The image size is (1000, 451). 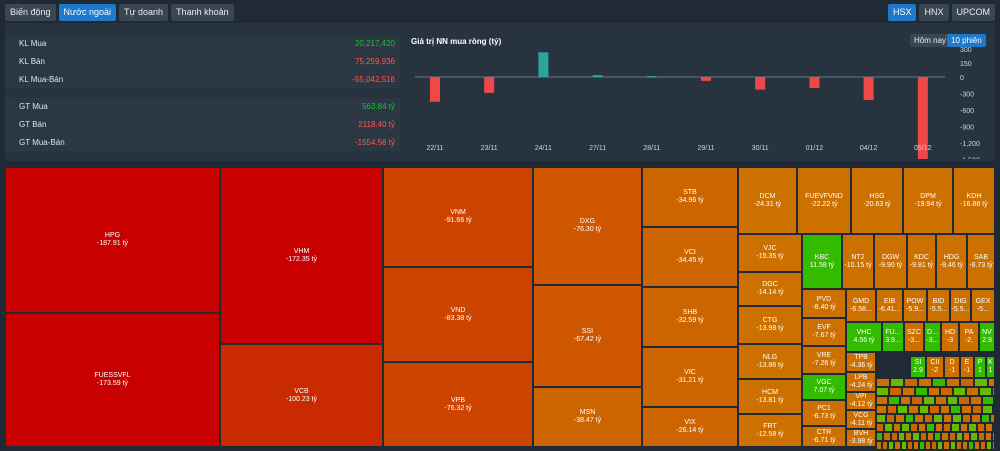 What do you see at coordinates (861, 362) in the screenshot?
I see `treemap-cell-tpb: TPB -4.36 tỷ` at bounding box center [861, 362].